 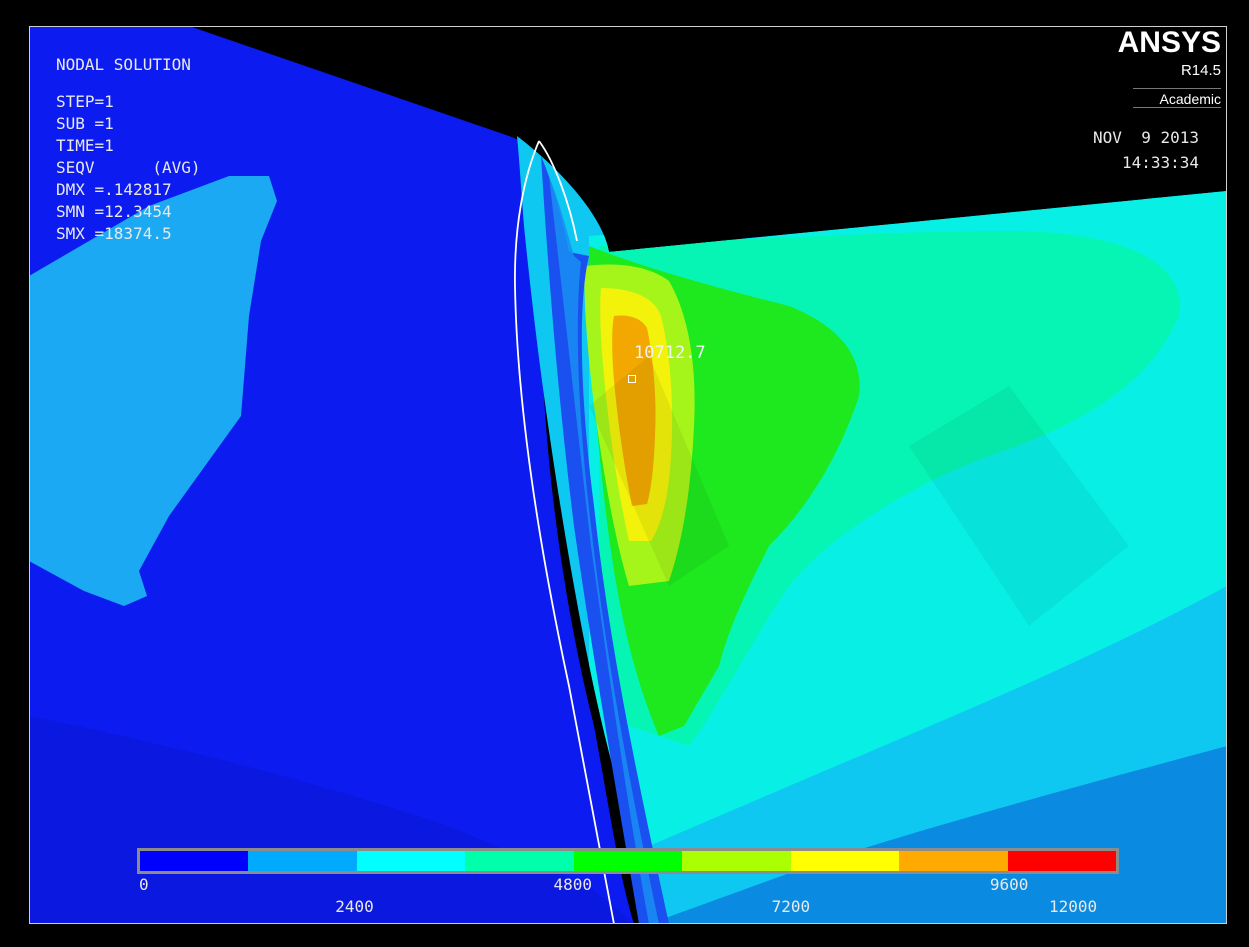 I want to click on legend-tick-label: 9600, so click(x=1009, y=884).